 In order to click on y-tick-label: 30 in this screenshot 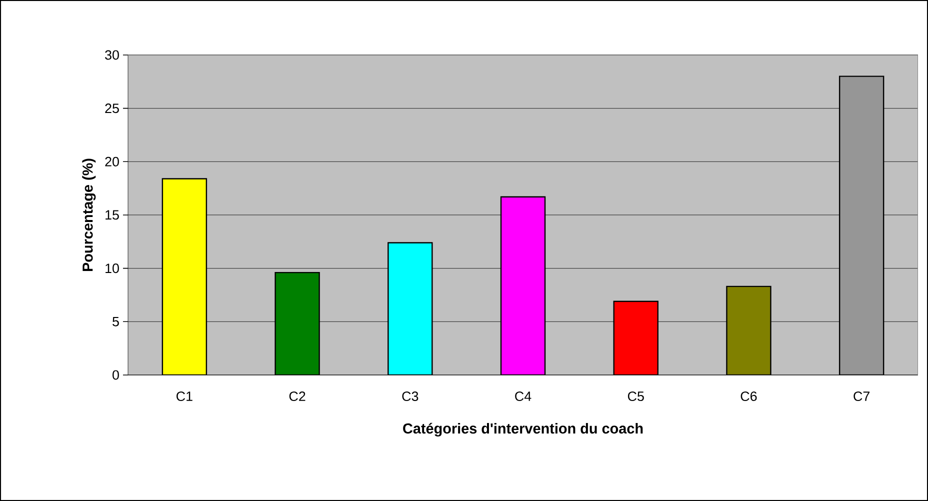, I will do `click(112, 55)`.